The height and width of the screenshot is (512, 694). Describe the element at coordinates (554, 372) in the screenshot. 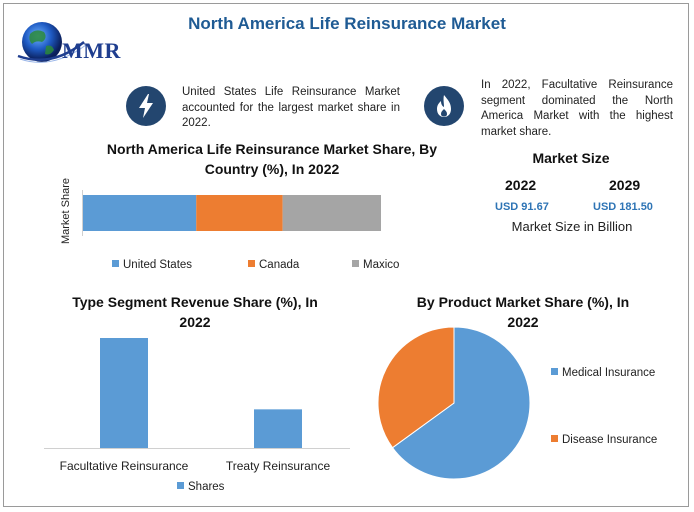

I see `legend-swatch-medical-insurance` at that location.